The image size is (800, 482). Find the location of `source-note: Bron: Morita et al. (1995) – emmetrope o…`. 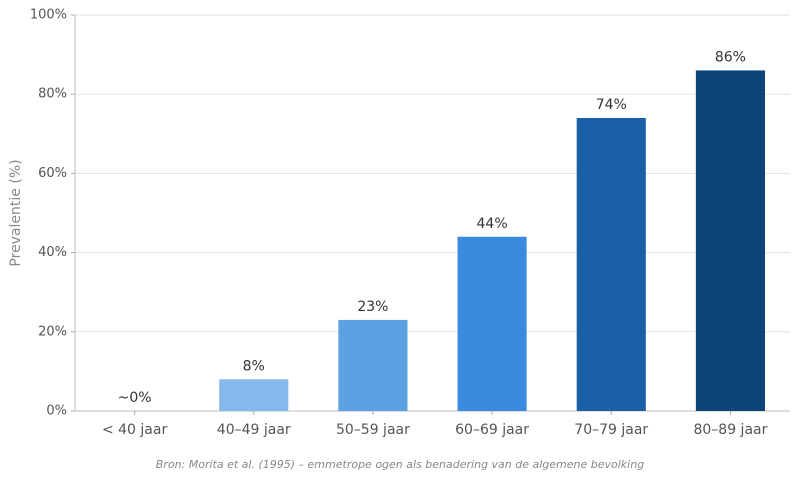

source-note: Bron: Morita et al. (1995) – emmetrope o… is located at coordinates (400, 464).